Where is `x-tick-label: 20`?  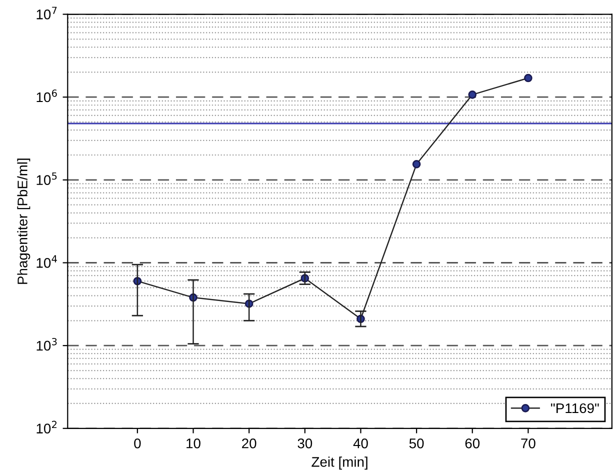 x-tick-label: 20 is located at coordinates (249, 443).